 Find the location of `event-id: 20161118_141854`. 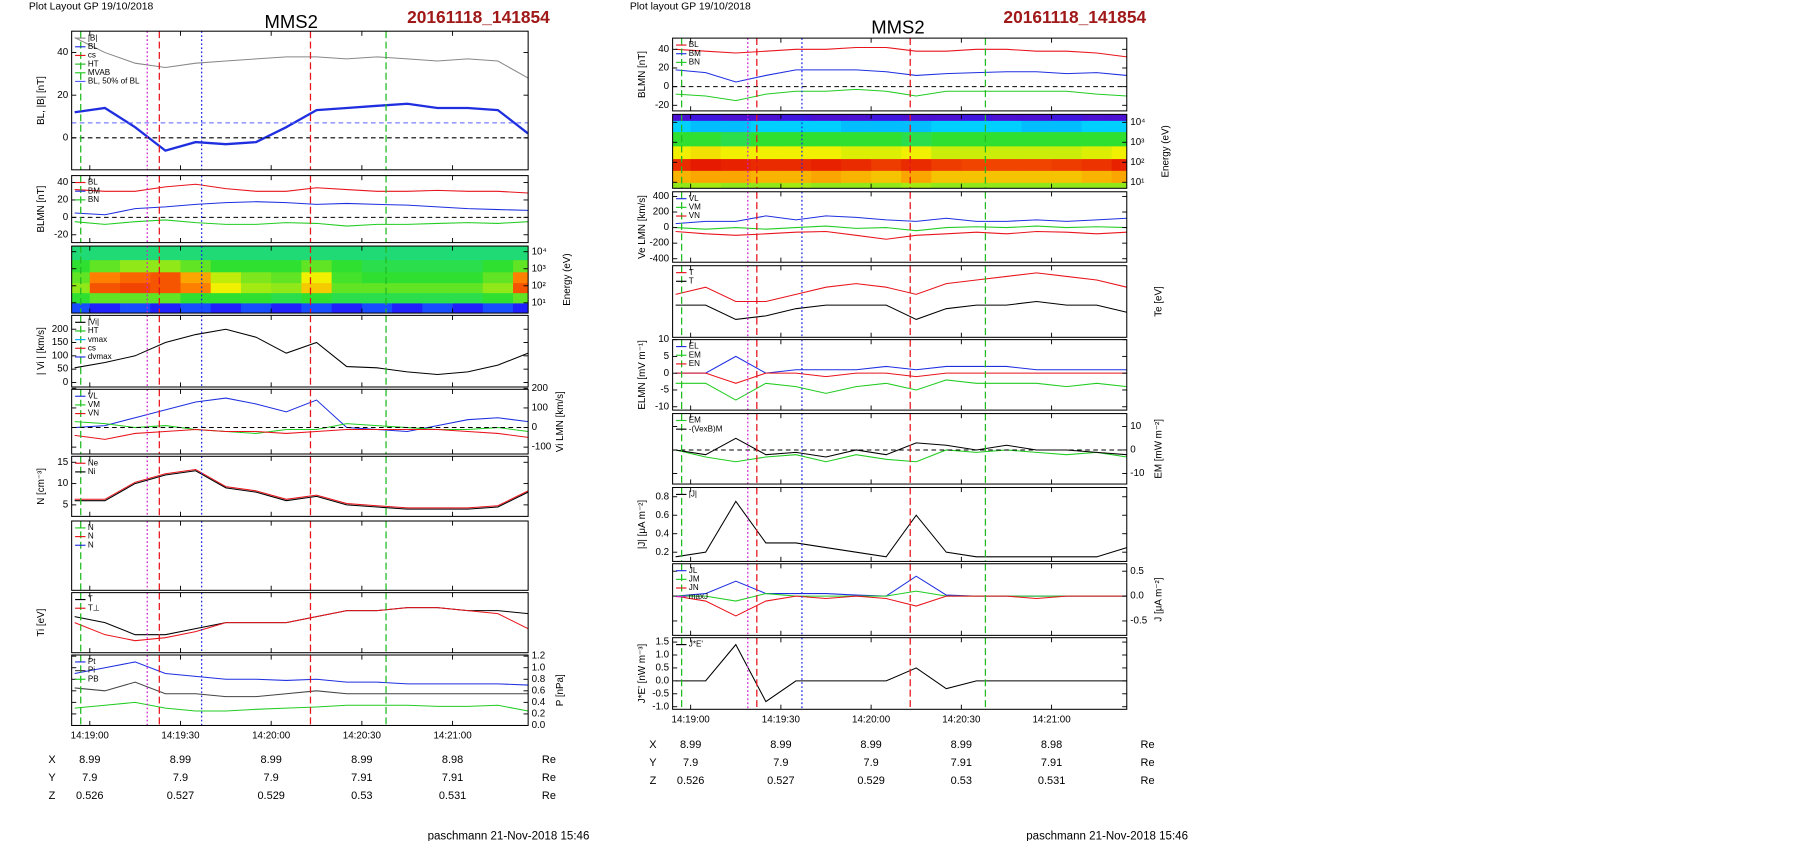

event-id: 20161118_141854 is located at coordinates (478, 17).